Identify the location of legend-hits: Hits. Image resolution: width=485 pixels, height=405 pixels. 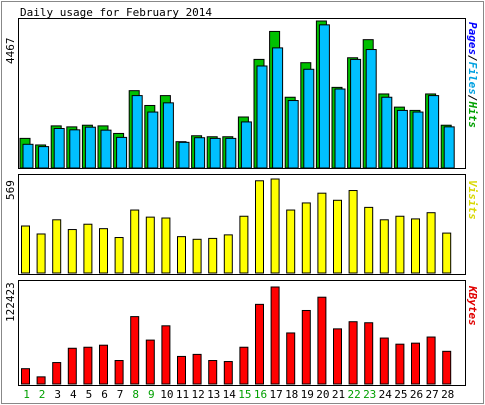
(472, 115).